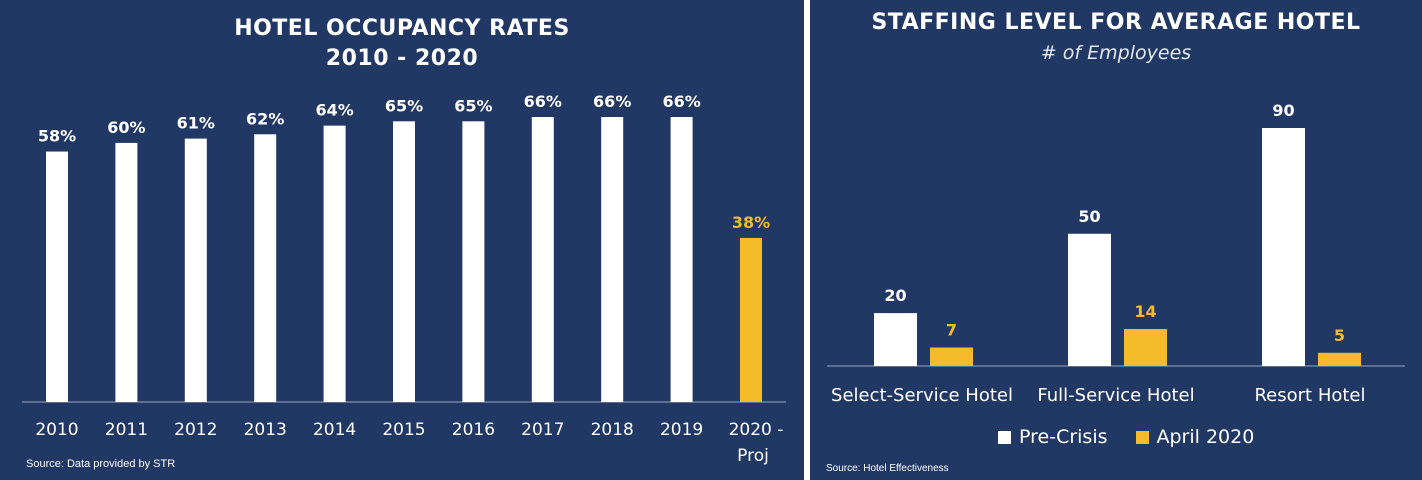  Describe the element at coordinates (57, 136) in the screenshot. I see `occupancy-data-label: 58%` at that location.